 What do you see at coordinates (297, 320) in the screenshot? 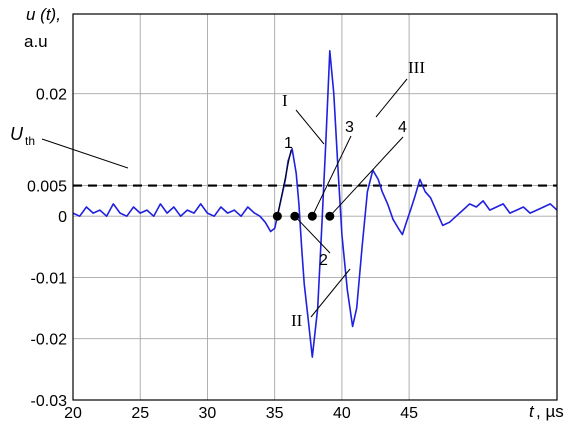
I see `annotation-II: II` at bounding box center [297, 320].